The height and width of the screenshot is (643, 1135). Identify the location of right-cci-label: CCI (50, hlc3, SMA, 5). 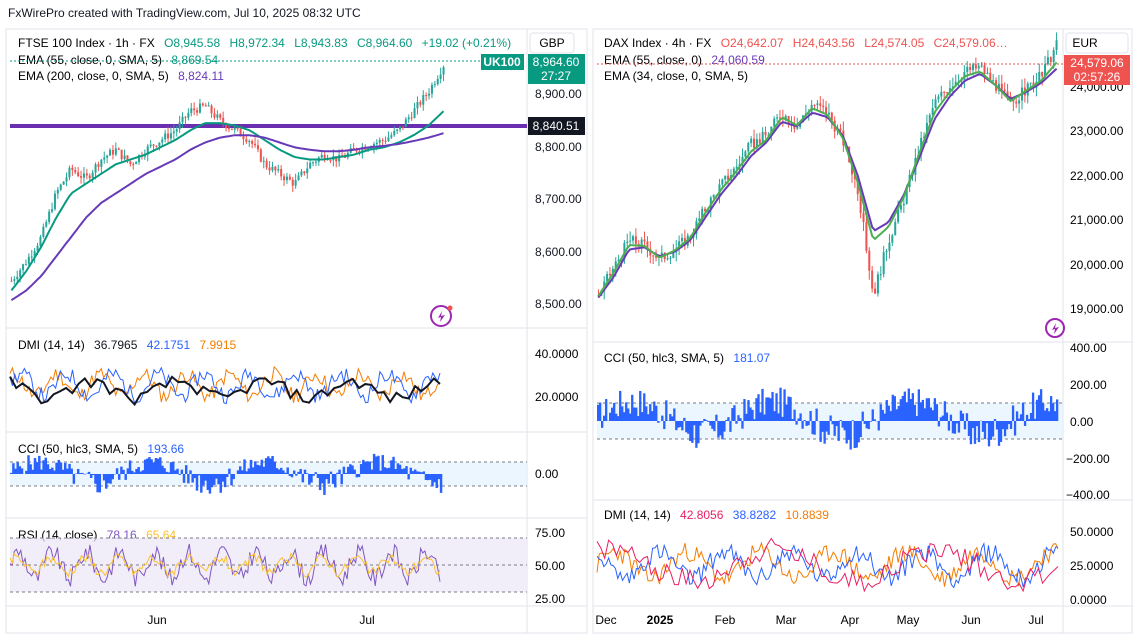
(664, 358).